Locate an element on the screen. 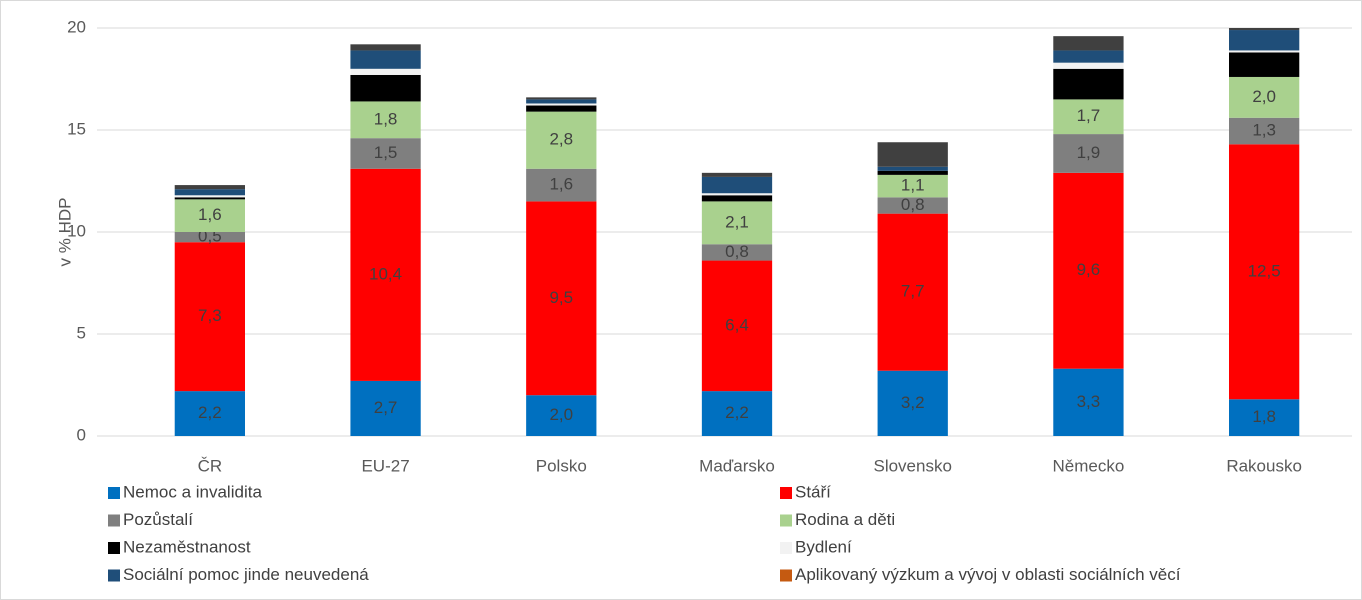 Image resolution: width=1362 pixels, height=600 pixels. data-label: 2,7 is located at coordinates (386, 407).